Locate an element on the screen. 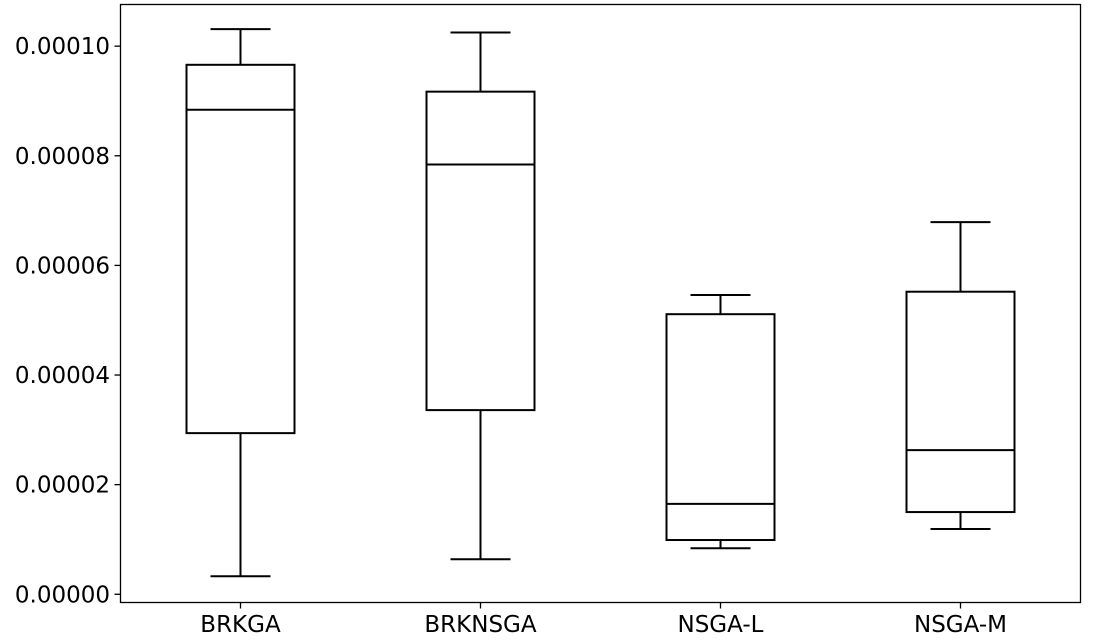 This screenshot has height=644, width=1096. x-tick-label: NSGA-L is located at coordinates (721, 625).